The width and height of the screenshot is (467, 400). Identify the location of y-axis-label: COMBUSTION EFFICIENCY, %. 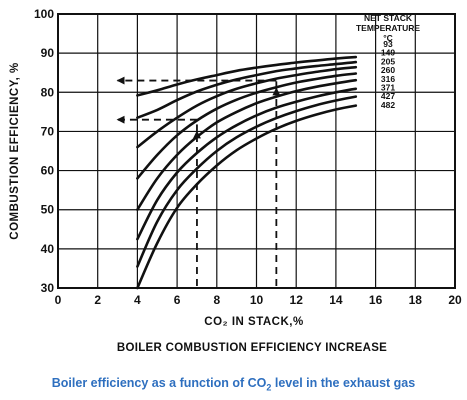
(15, 150).